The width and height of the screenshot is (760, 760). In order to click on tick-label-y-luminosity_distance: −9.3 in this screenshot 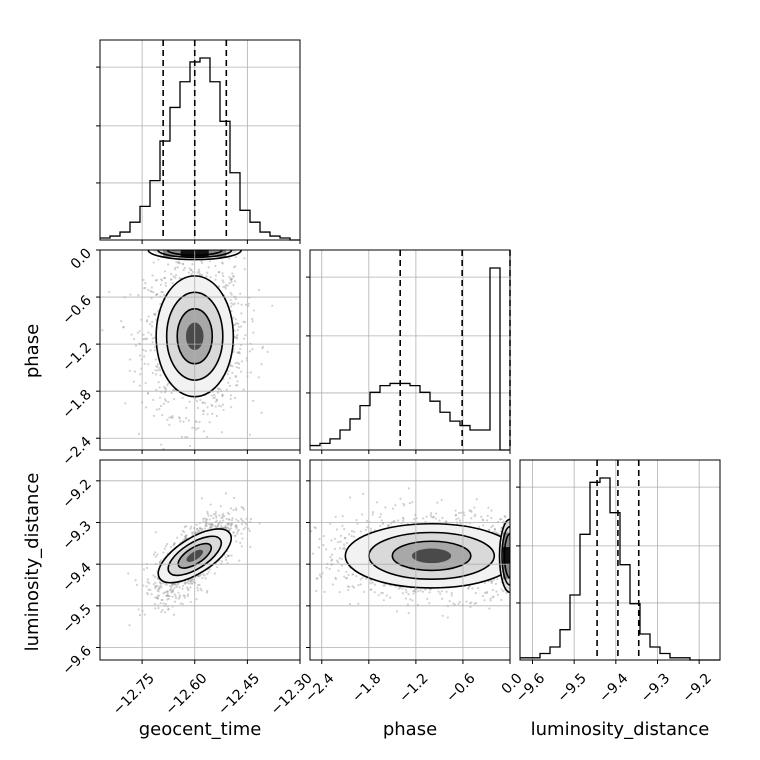, I will do `click(76, 535)`.